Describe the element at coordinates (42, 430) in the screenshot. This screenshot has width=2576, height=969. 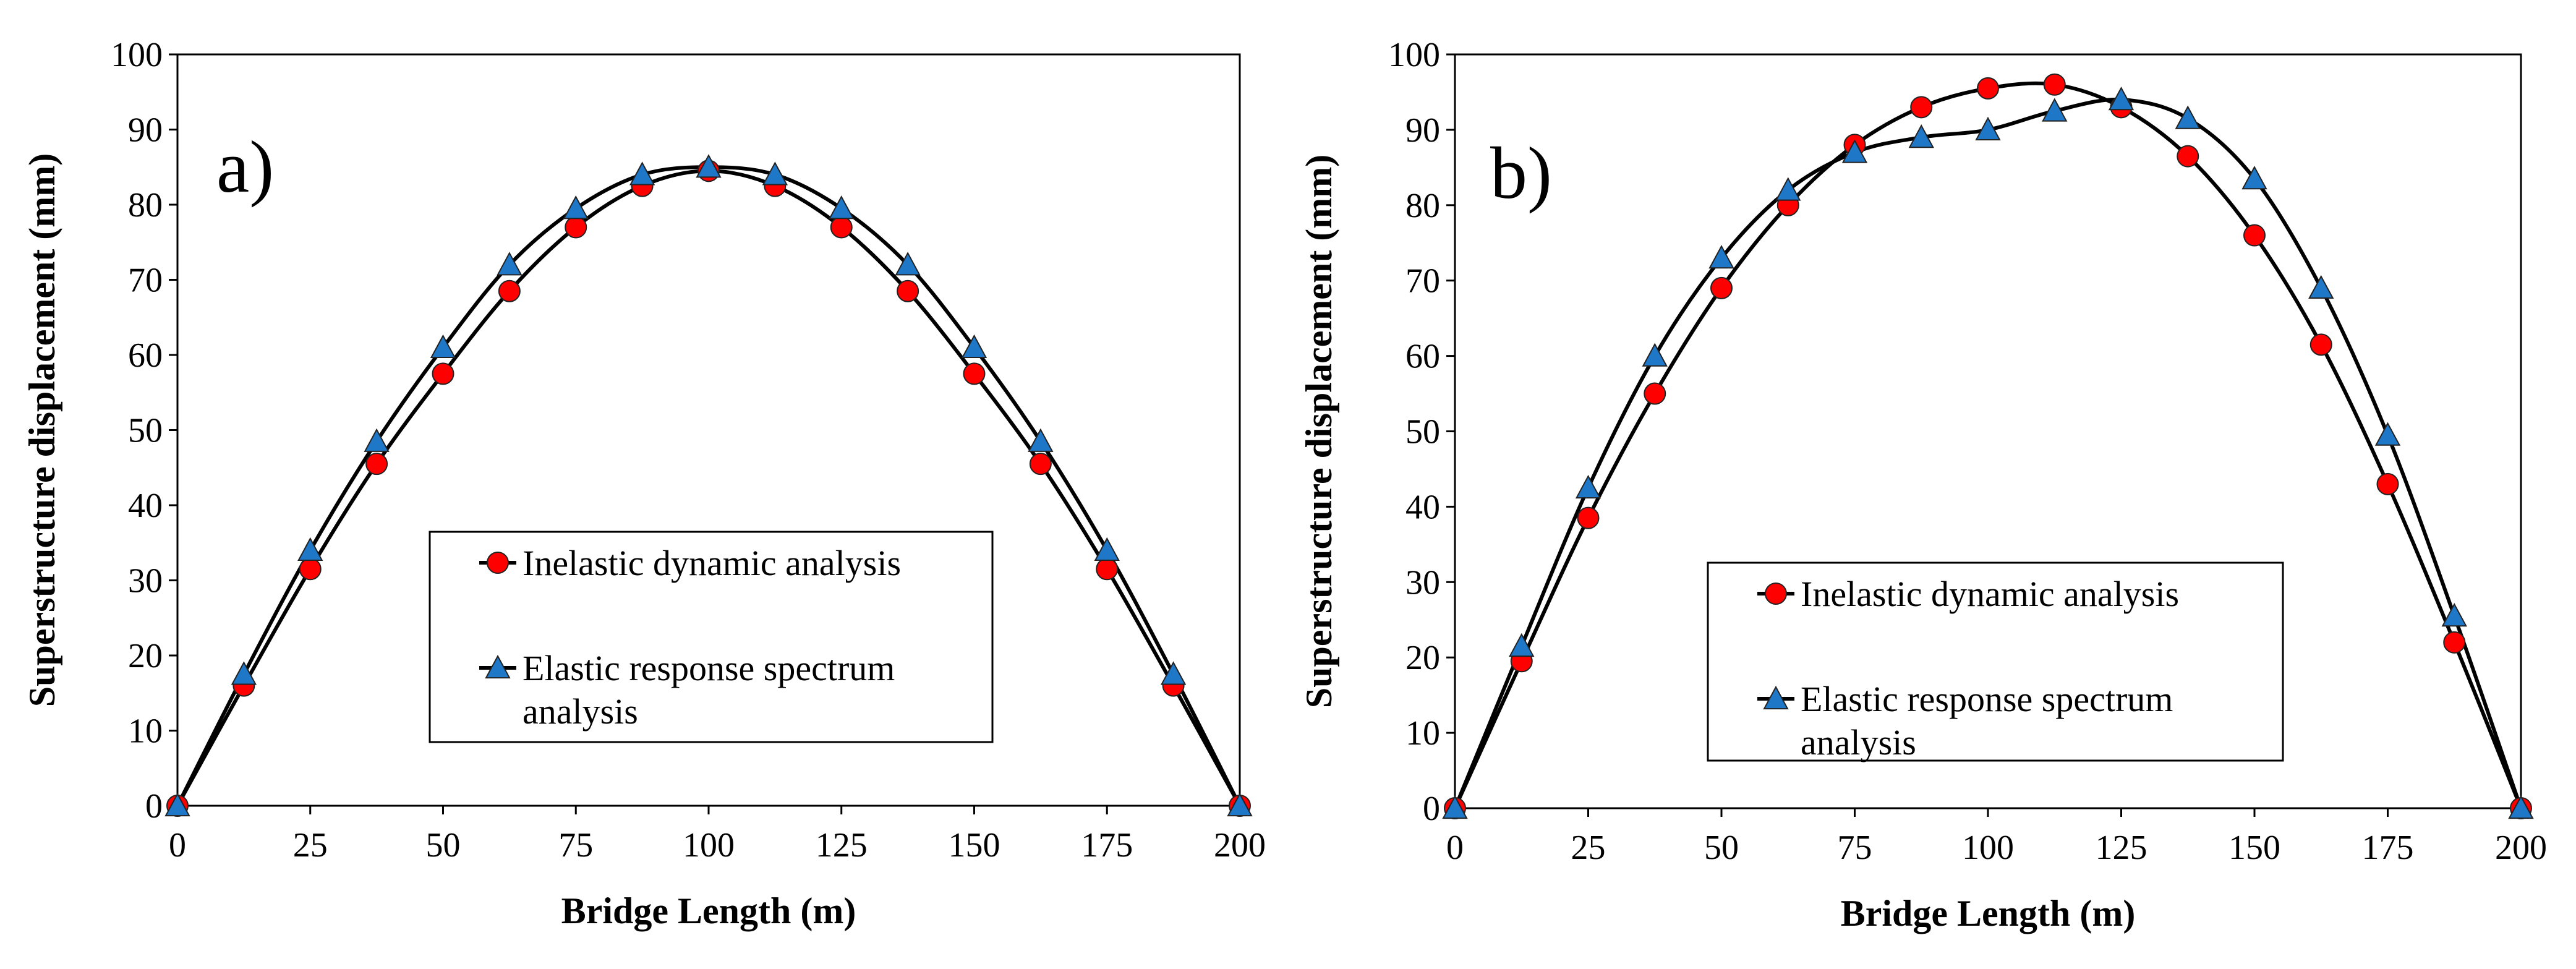
I see `y-axis-title: Superstructure displacement (mm)` at that location.